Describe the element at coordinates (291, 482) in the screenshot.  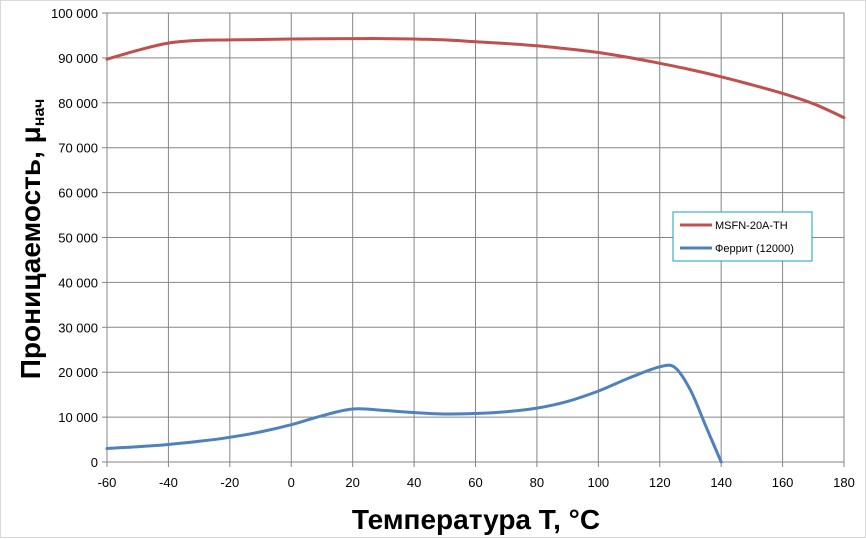
I see `x-tick-label: 0` at that location.